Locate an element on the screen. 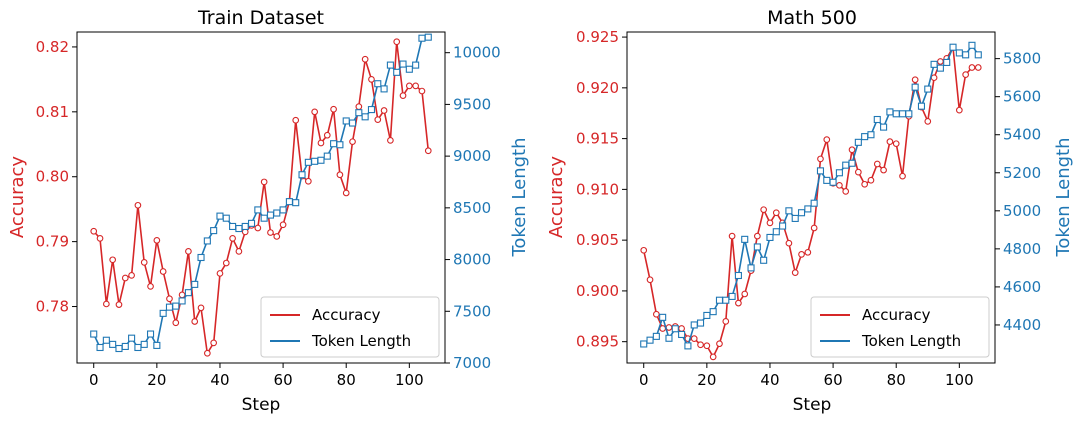  y-right-tick-label: 5000 is located at coordinates (1022, 211).